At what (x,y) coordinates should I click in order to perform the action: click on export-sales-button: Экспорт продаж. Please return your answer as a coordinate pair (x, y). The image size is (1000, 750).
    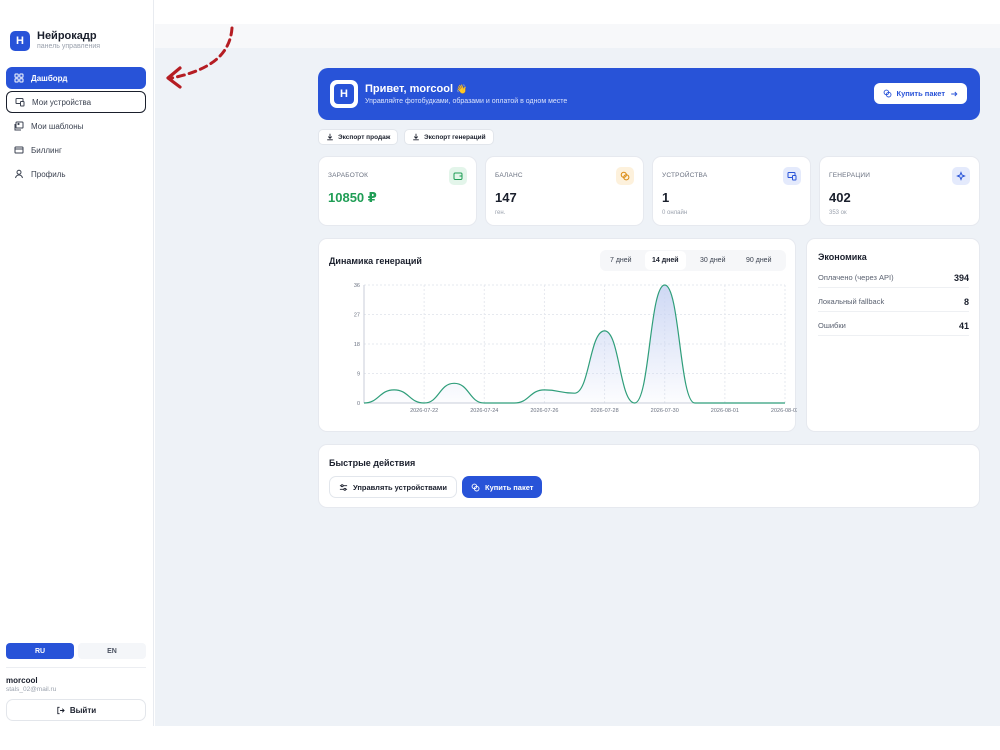
    Looking at the image, I should click on (358, 137).